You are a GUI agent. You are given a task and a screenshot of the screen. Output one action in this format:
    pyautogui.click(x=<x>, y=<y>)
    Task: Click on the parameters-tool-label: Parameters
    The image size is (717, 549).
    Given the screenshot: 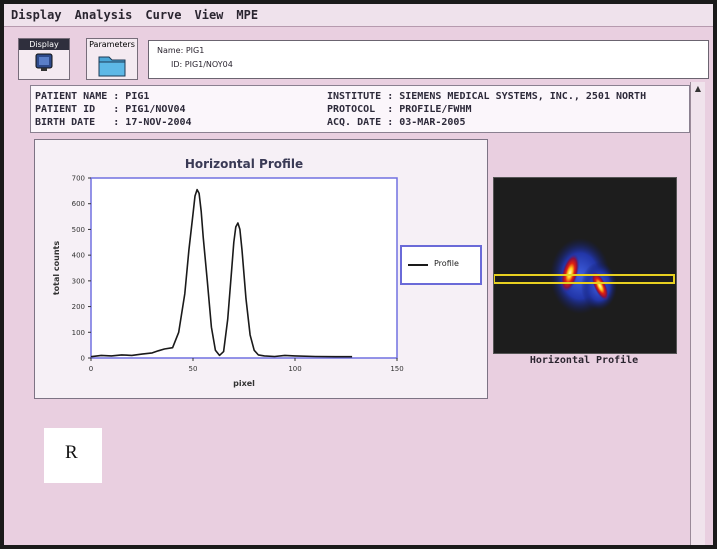 What is the action you would take?
    pyautogui.click(x=112, y=44)
    